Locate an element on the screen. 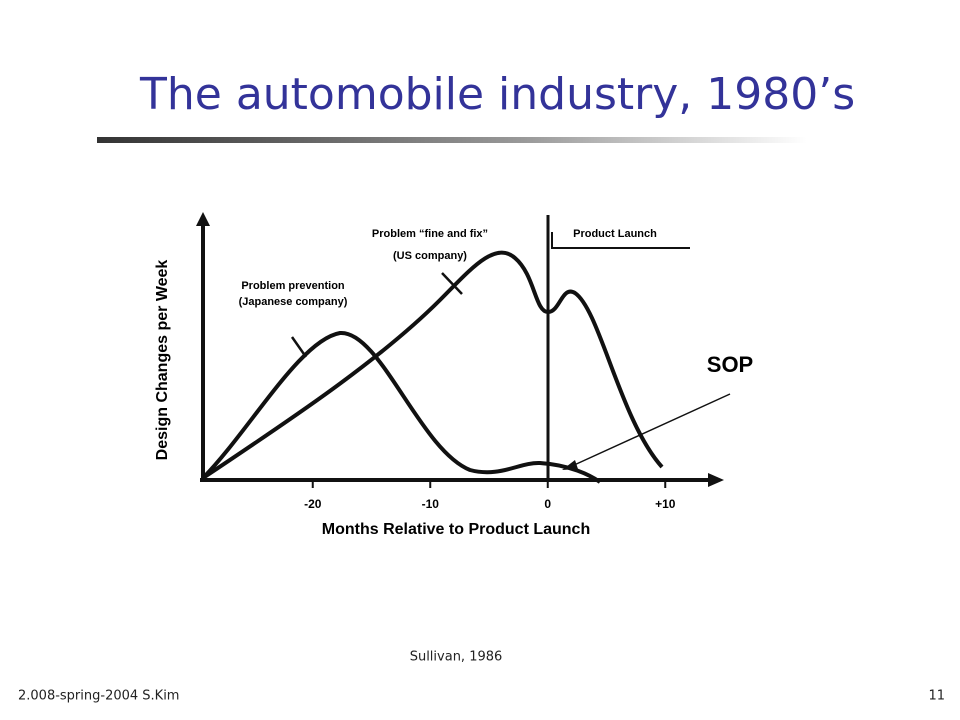 The height and width of the screenshot is (720, 960). annotation: Product Launch is located at coordinates (615, 234).